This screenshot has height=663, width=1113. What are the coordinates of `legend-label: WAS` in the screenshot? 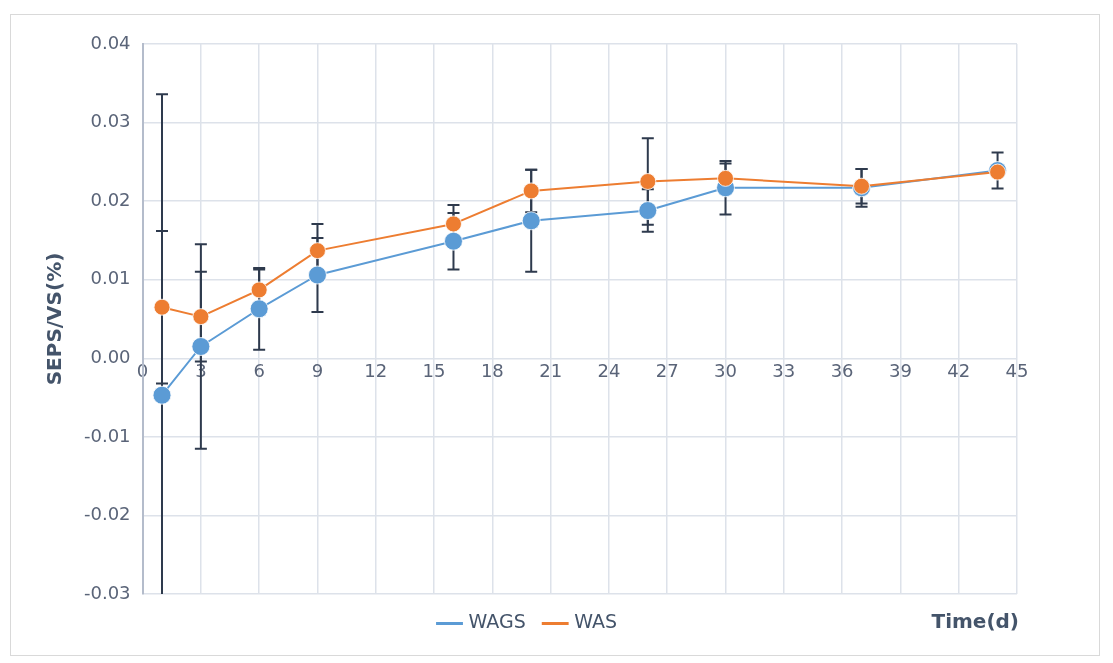 It's located at (596, 621).